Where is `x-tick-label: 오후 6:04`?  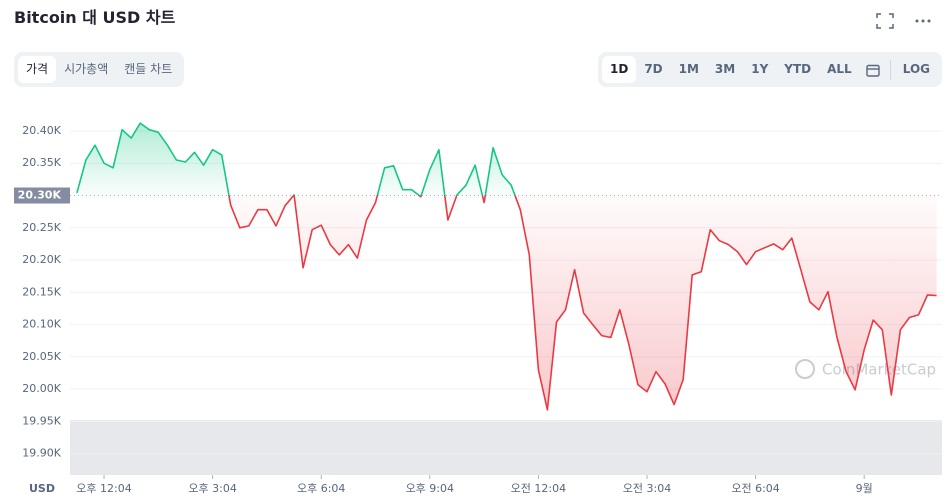
x-tick-label: 오후 6:04 is located at coordinates (321, 488).